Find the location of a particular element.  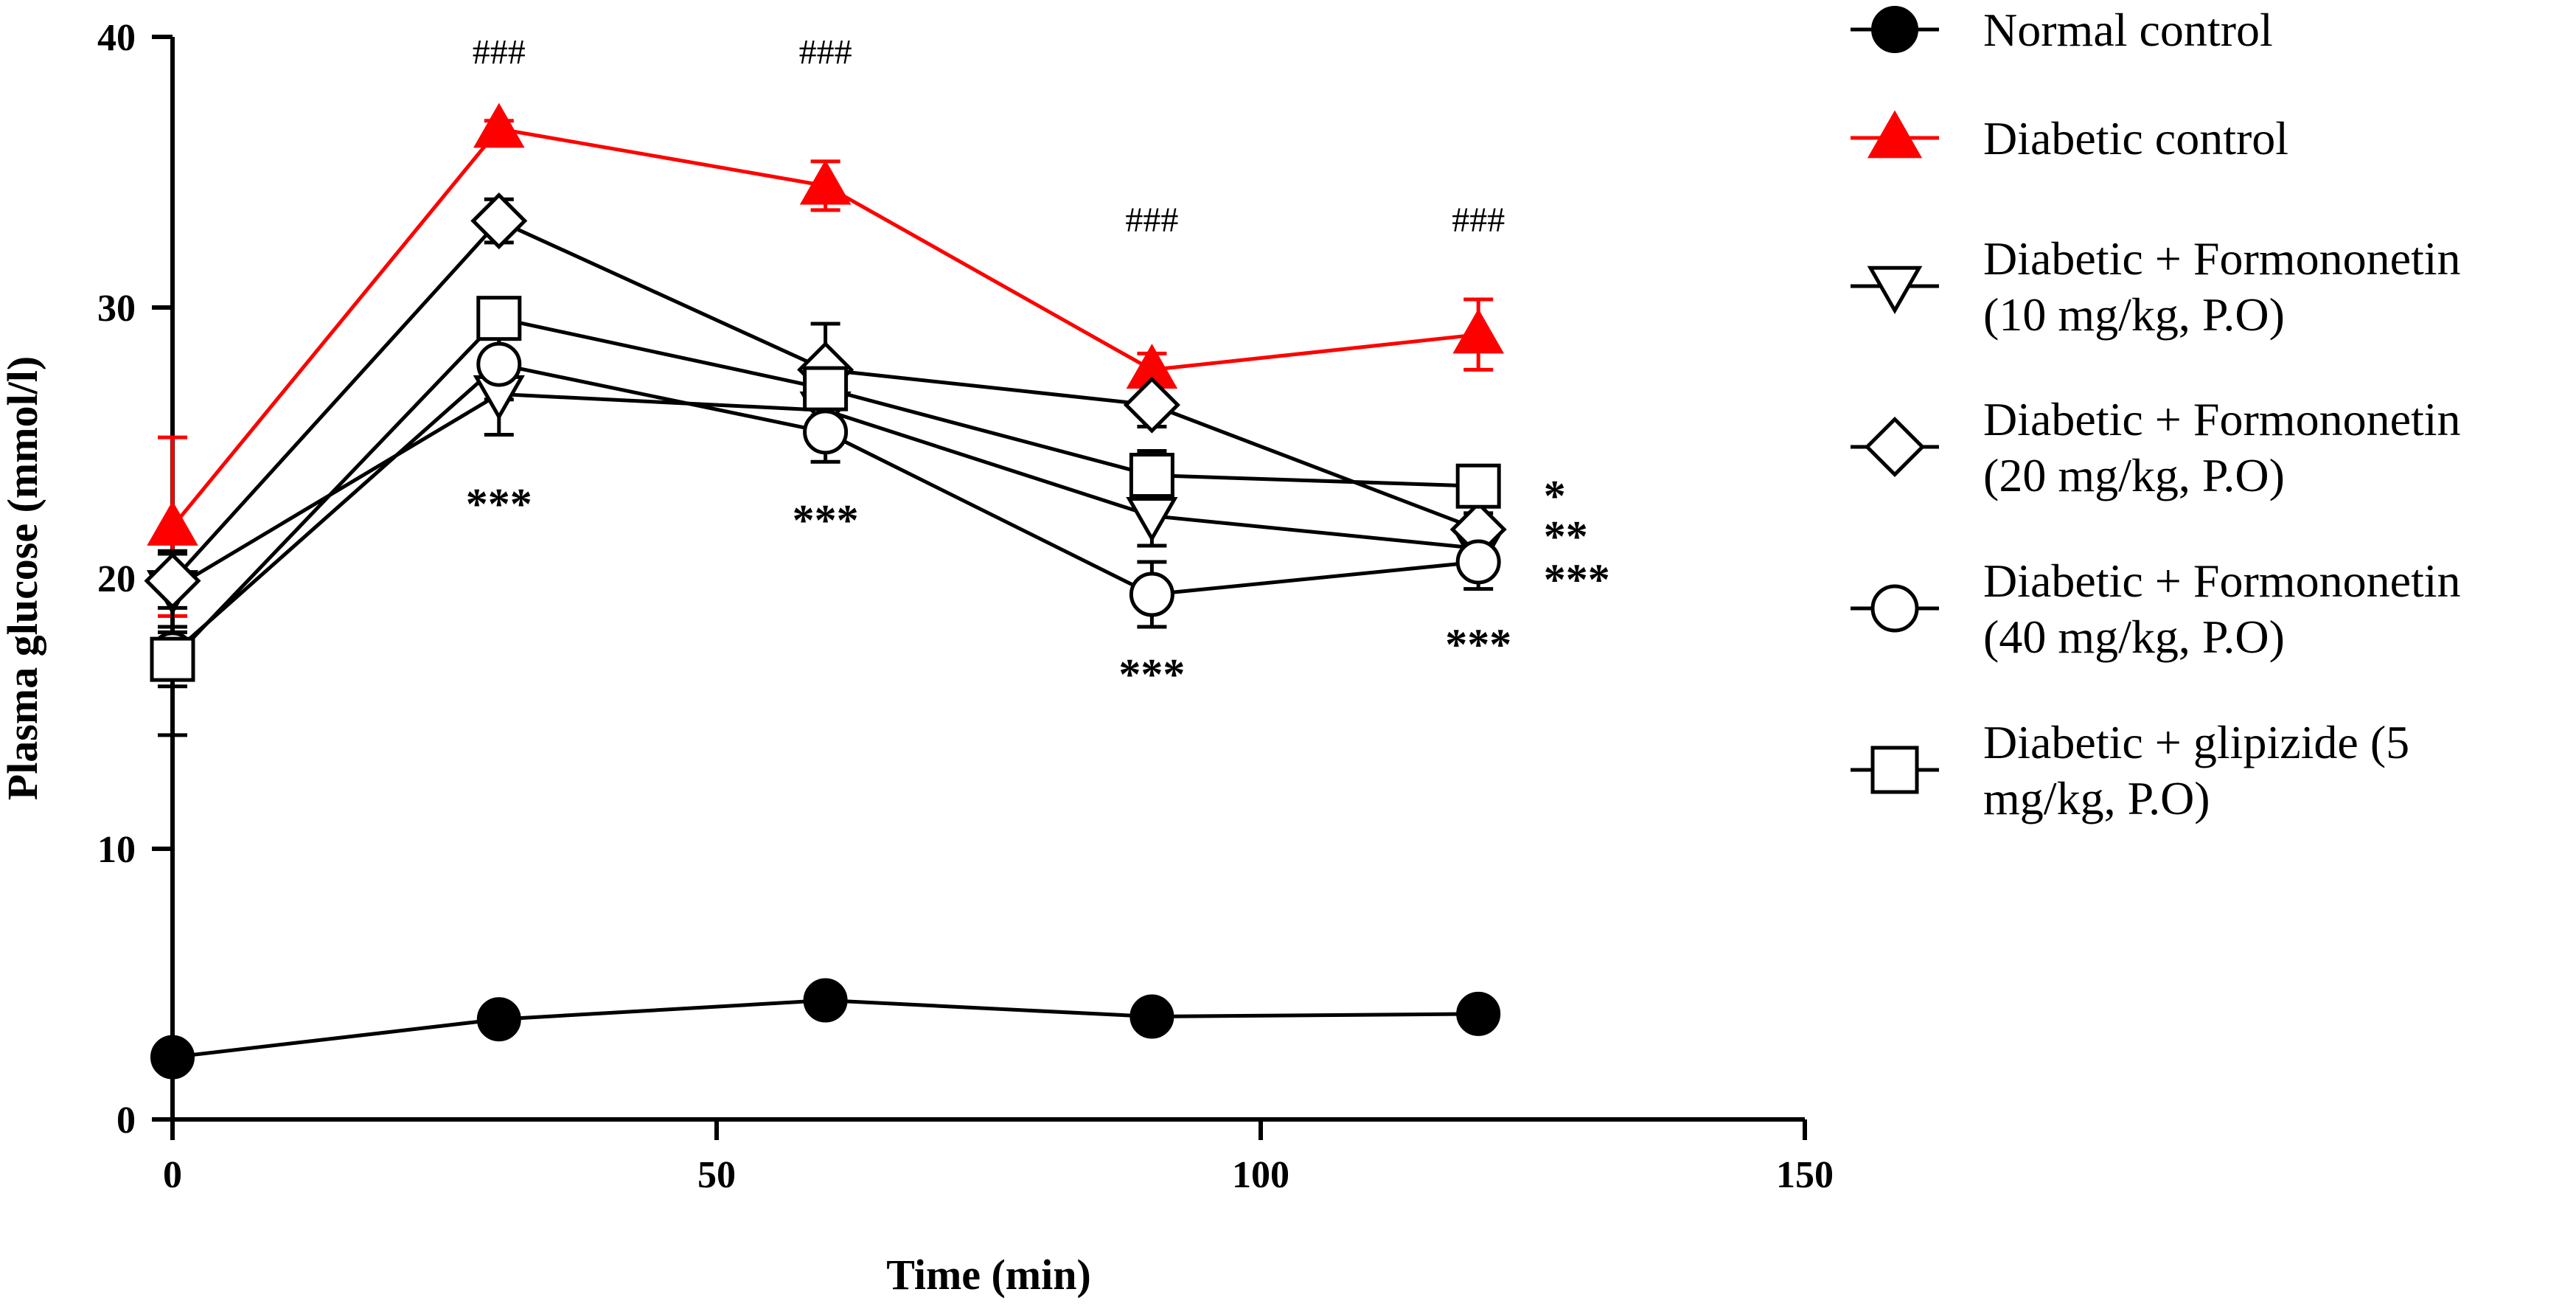

annotation-label: * is located at coordinates (1555, 495).